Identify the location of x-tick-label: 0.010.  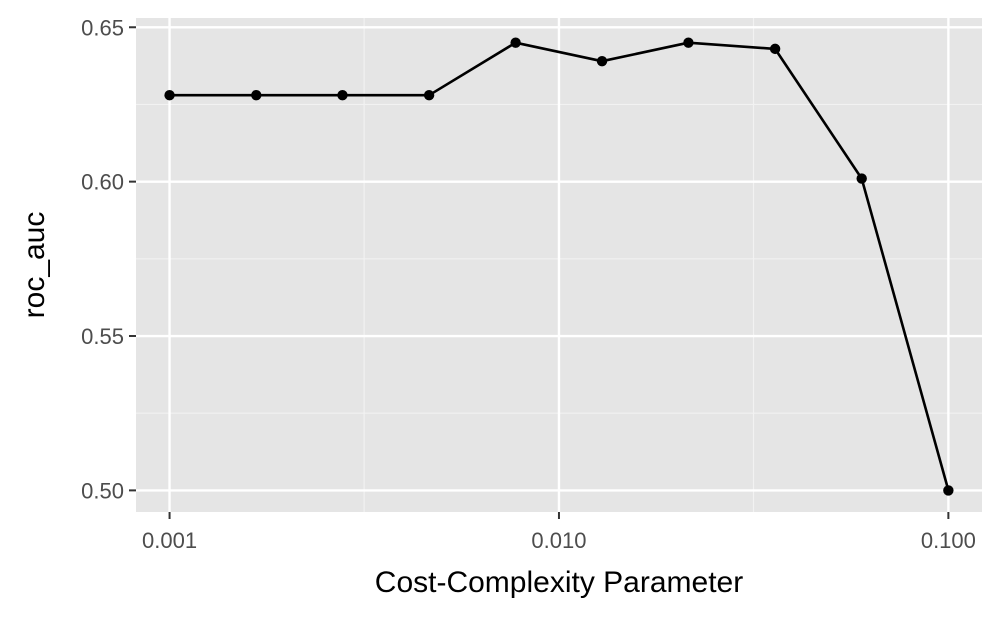
(558, 540).